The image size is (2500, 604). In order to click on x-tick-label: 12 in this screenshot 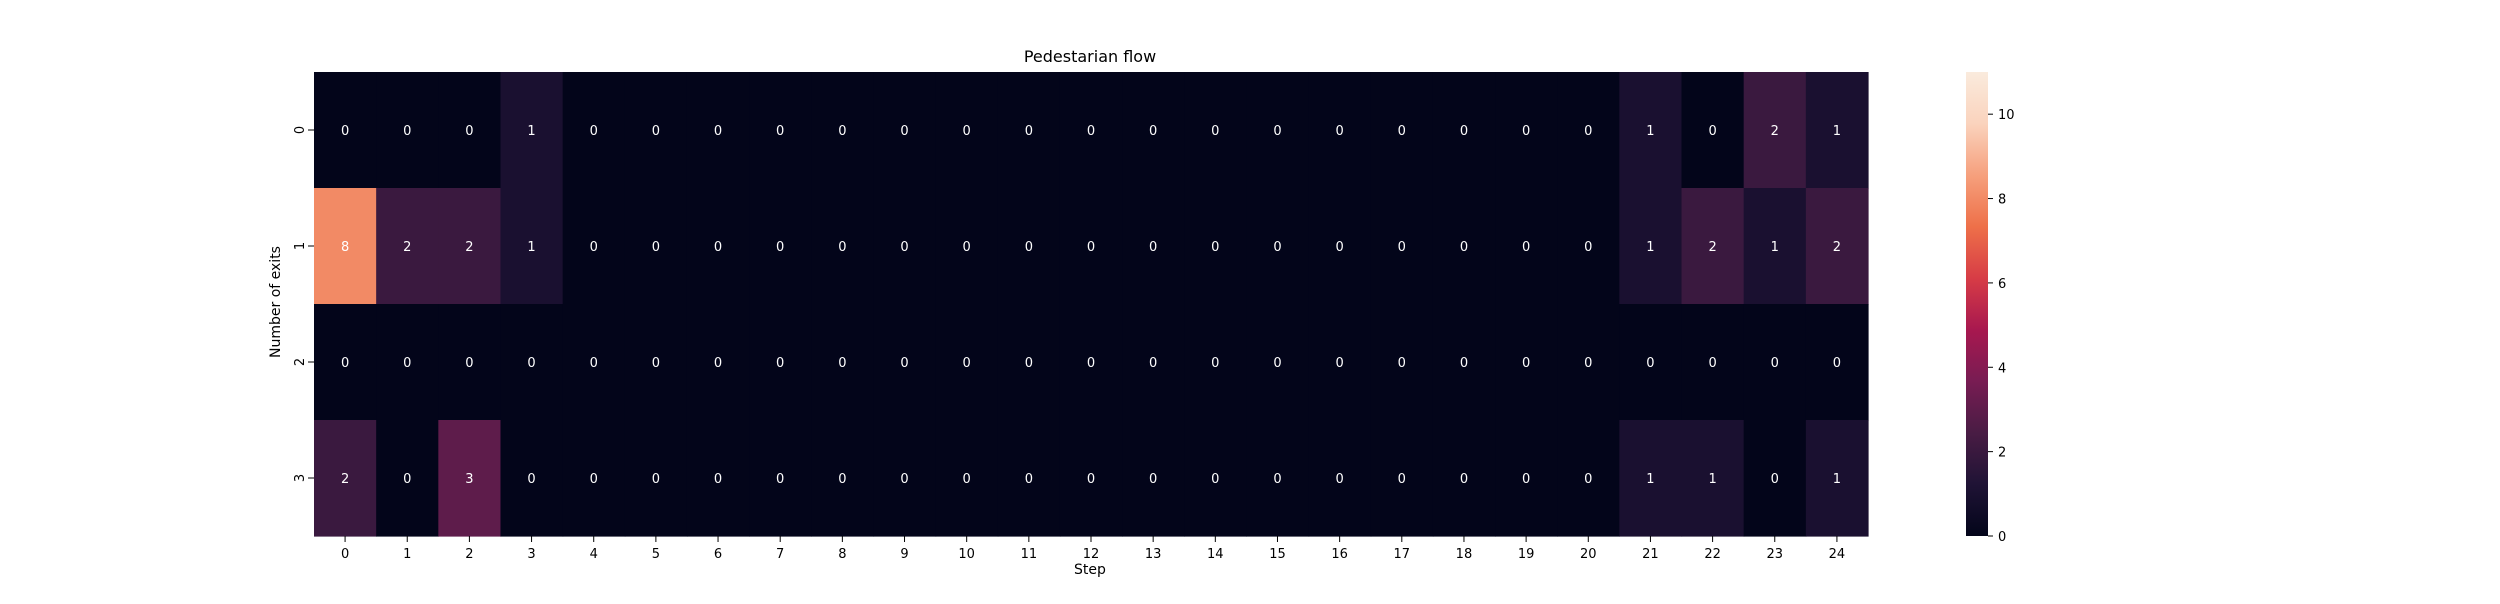, I will do `click(1091, 554)`.